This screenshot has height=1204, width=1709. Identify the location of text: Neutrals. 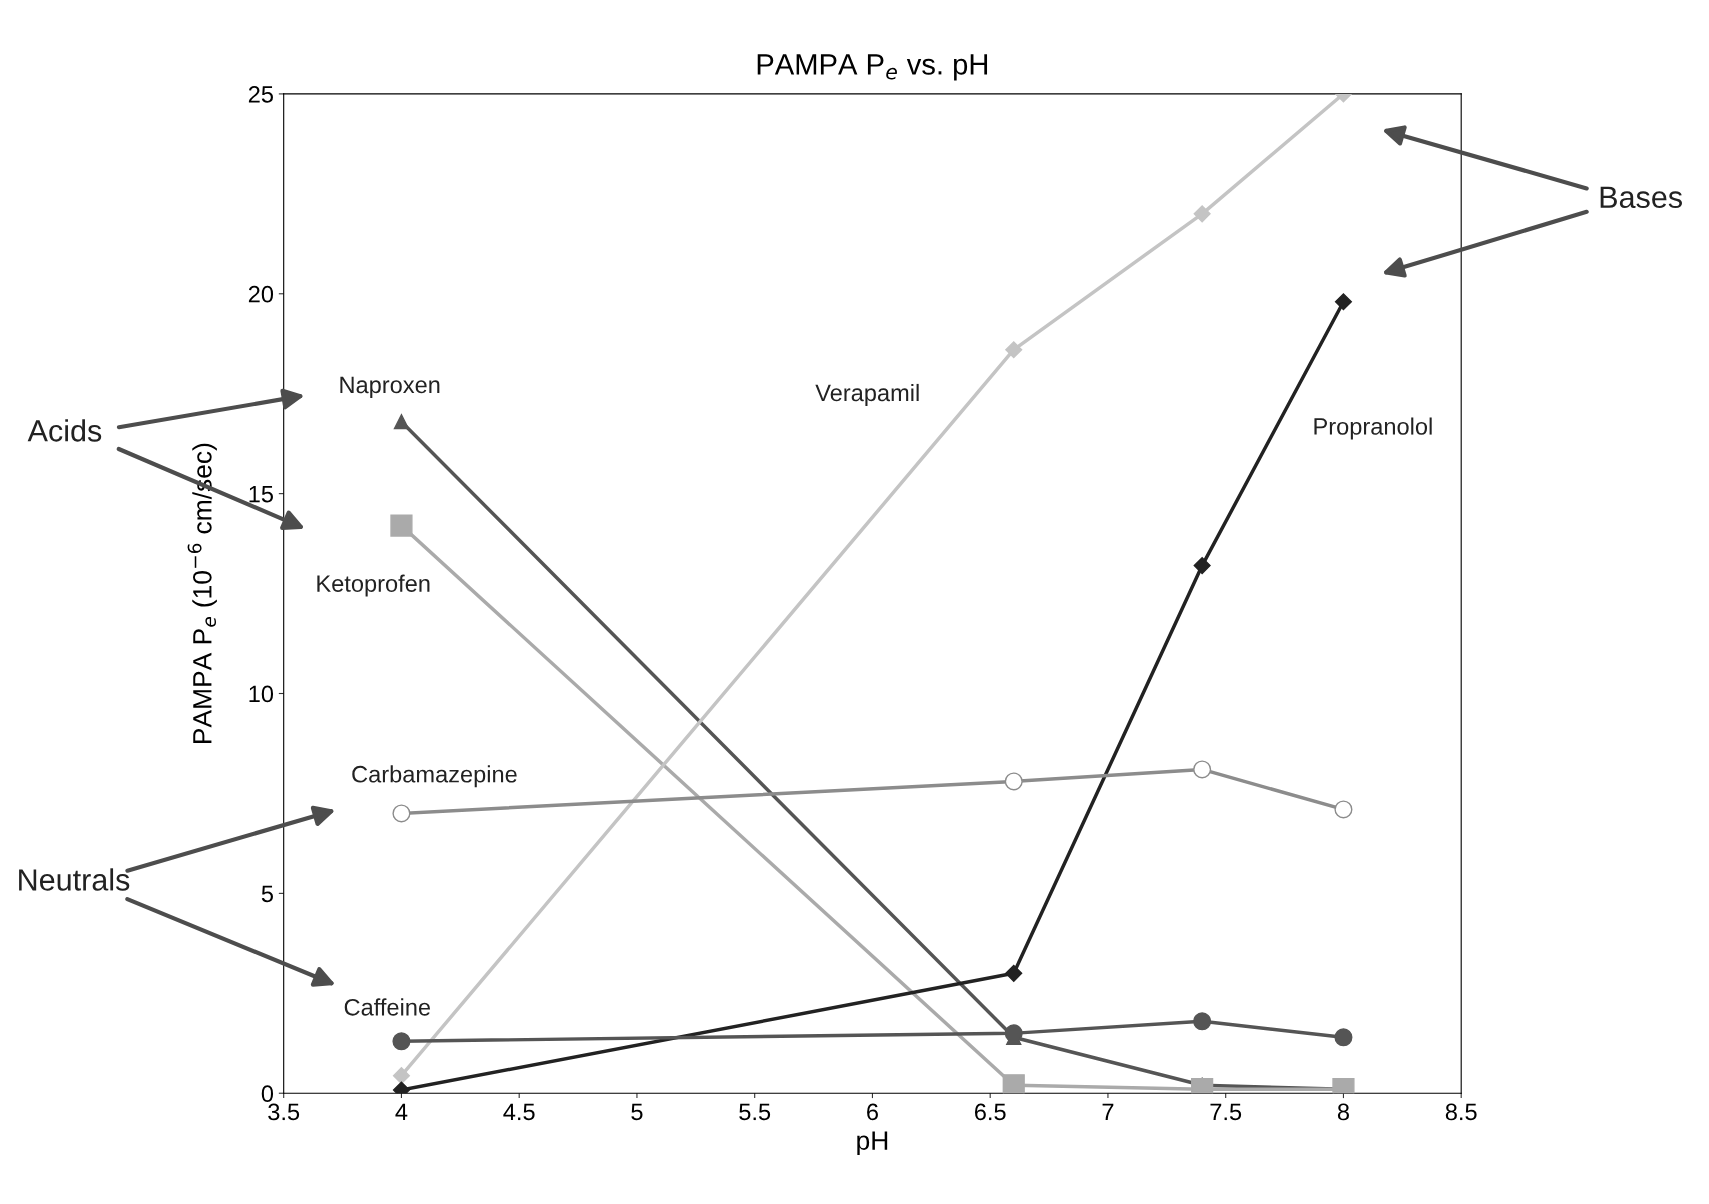
(74, 879).